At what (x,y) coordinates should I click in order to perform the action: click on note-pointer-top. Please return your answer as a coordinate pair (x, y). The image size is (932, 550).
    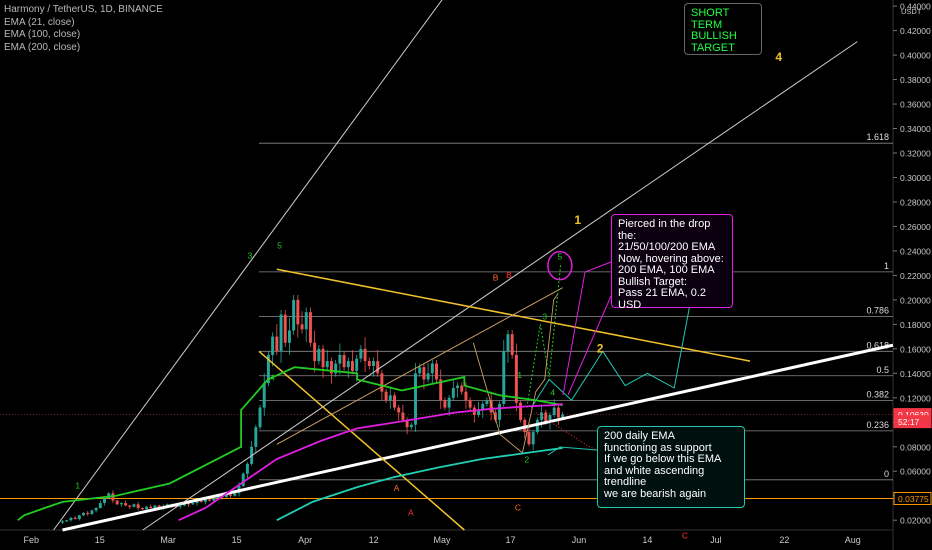
    Looking at the image, I should click on (587, 328).